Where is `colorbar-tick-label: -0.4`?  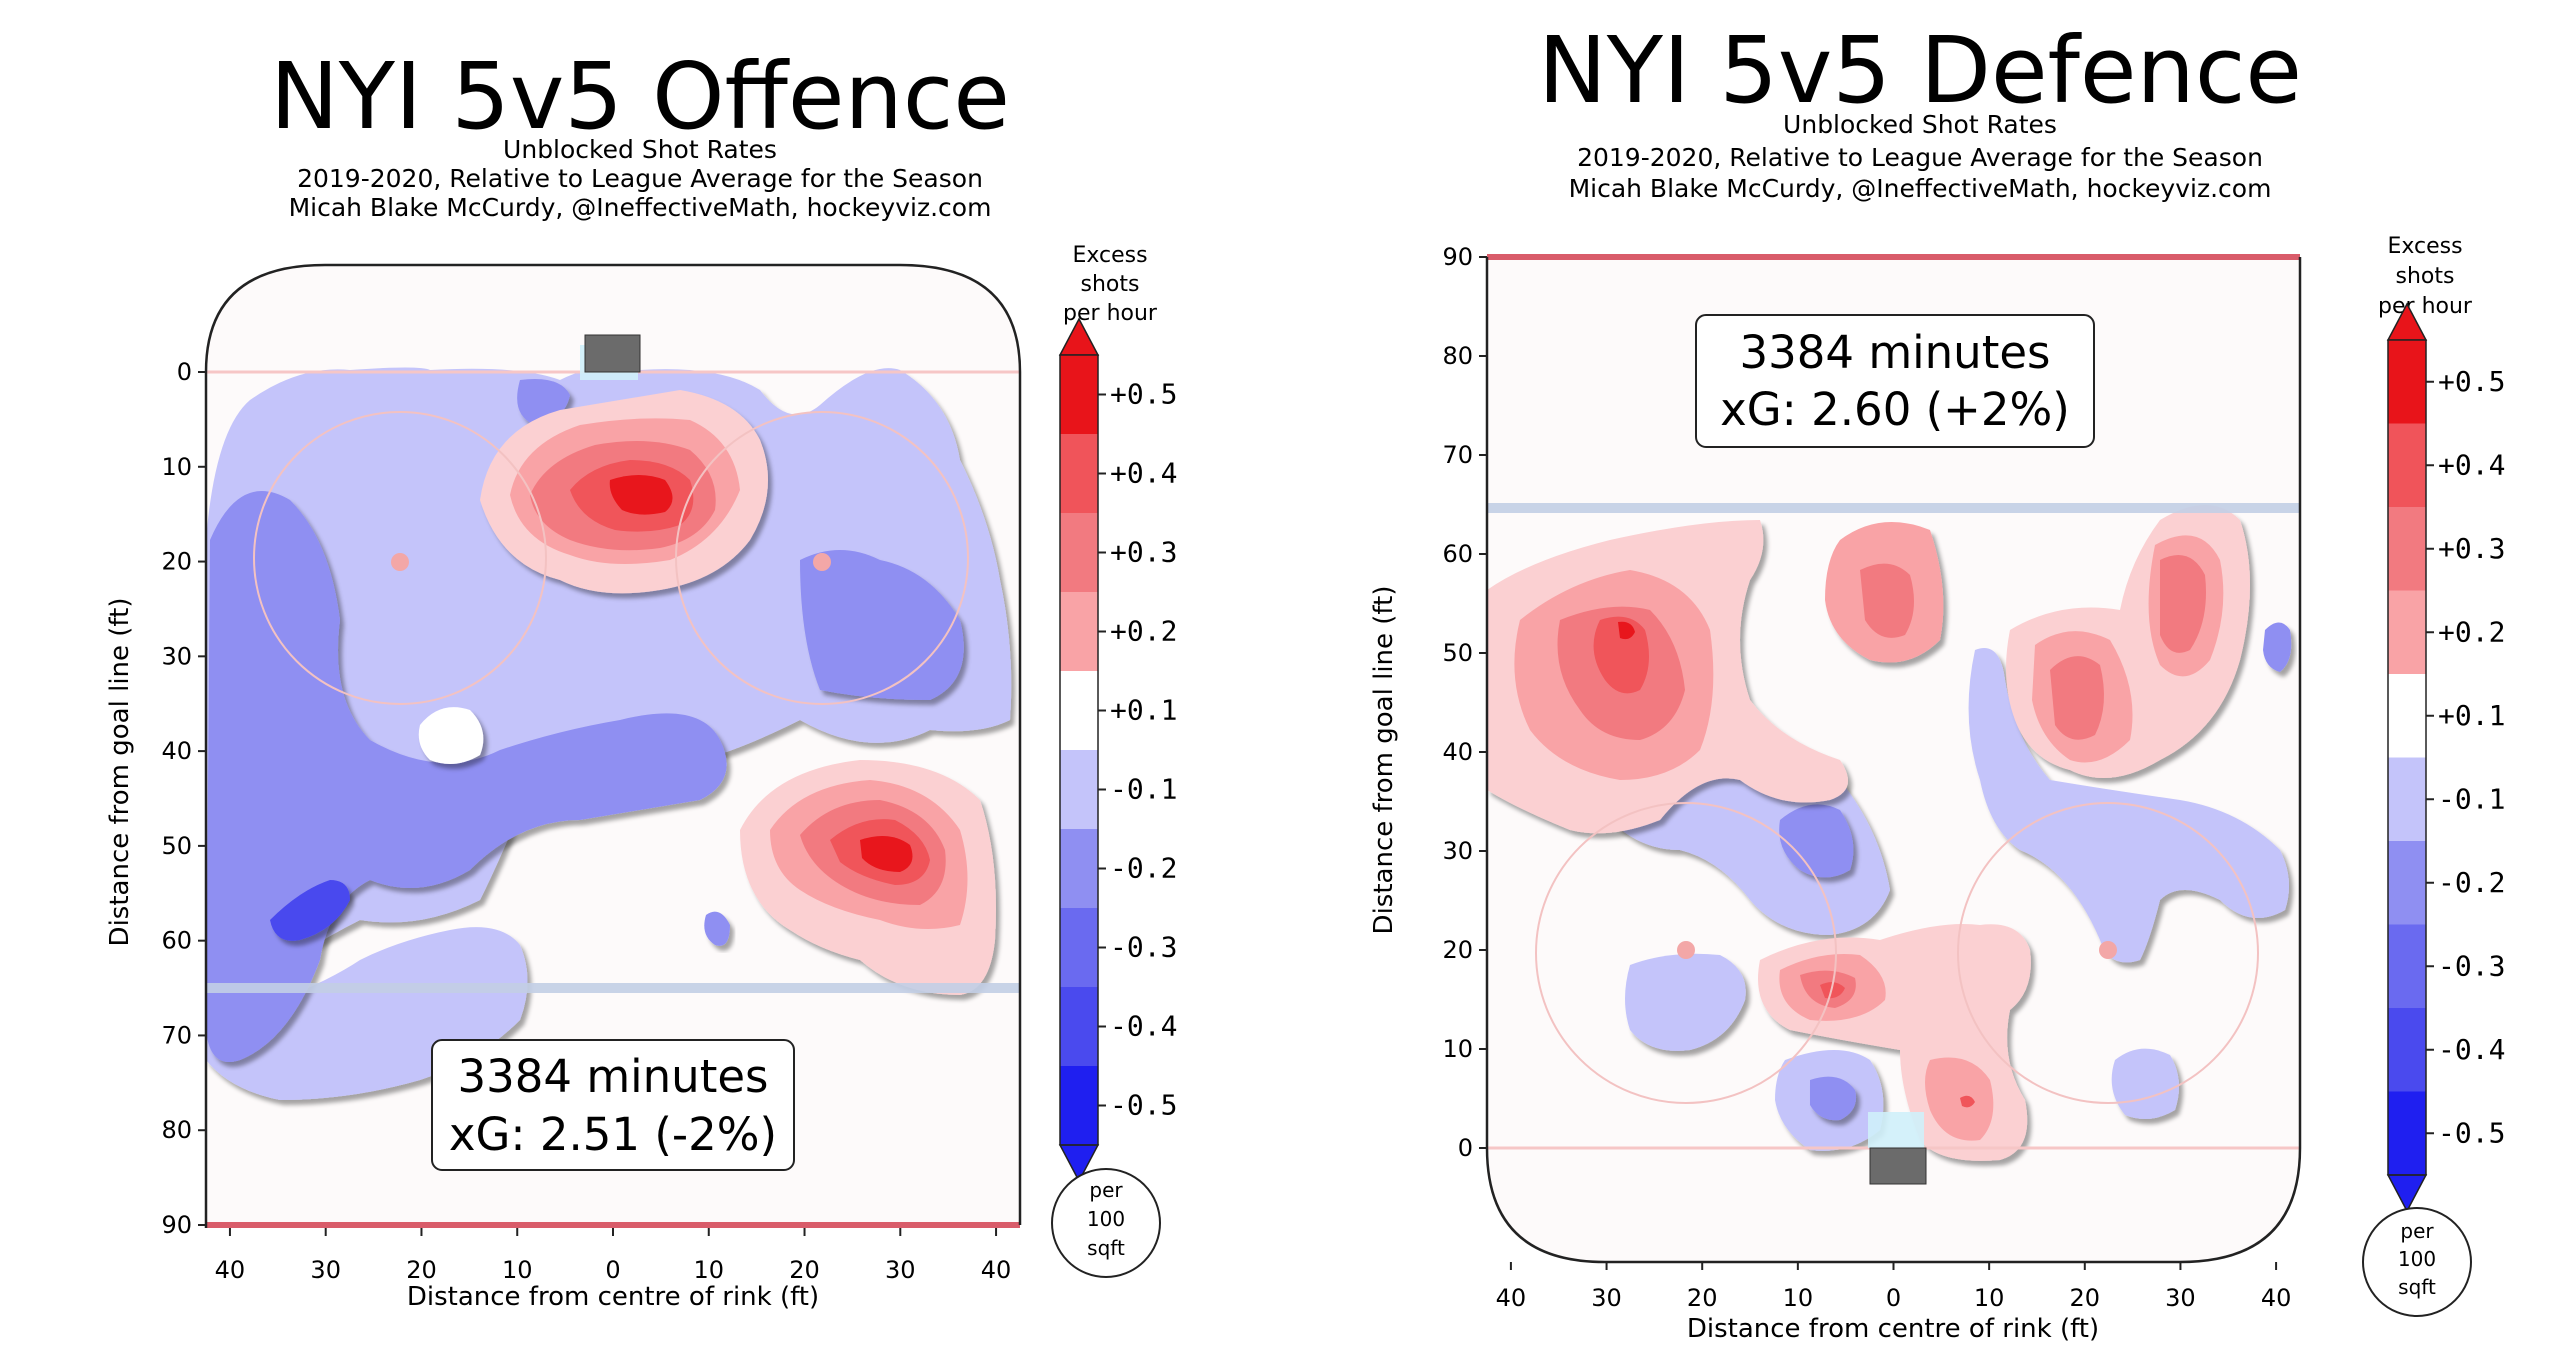
colorbar-tick-label: -0.4 is located at coordinates (1143, 1026).